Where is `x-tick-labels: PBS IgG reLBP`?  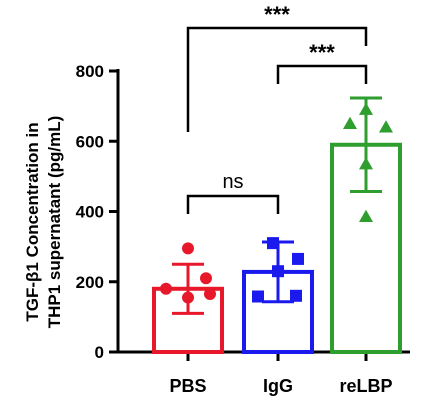 x-tick-labels: PBS IgG reLBP is located at coordinates (280, 386).